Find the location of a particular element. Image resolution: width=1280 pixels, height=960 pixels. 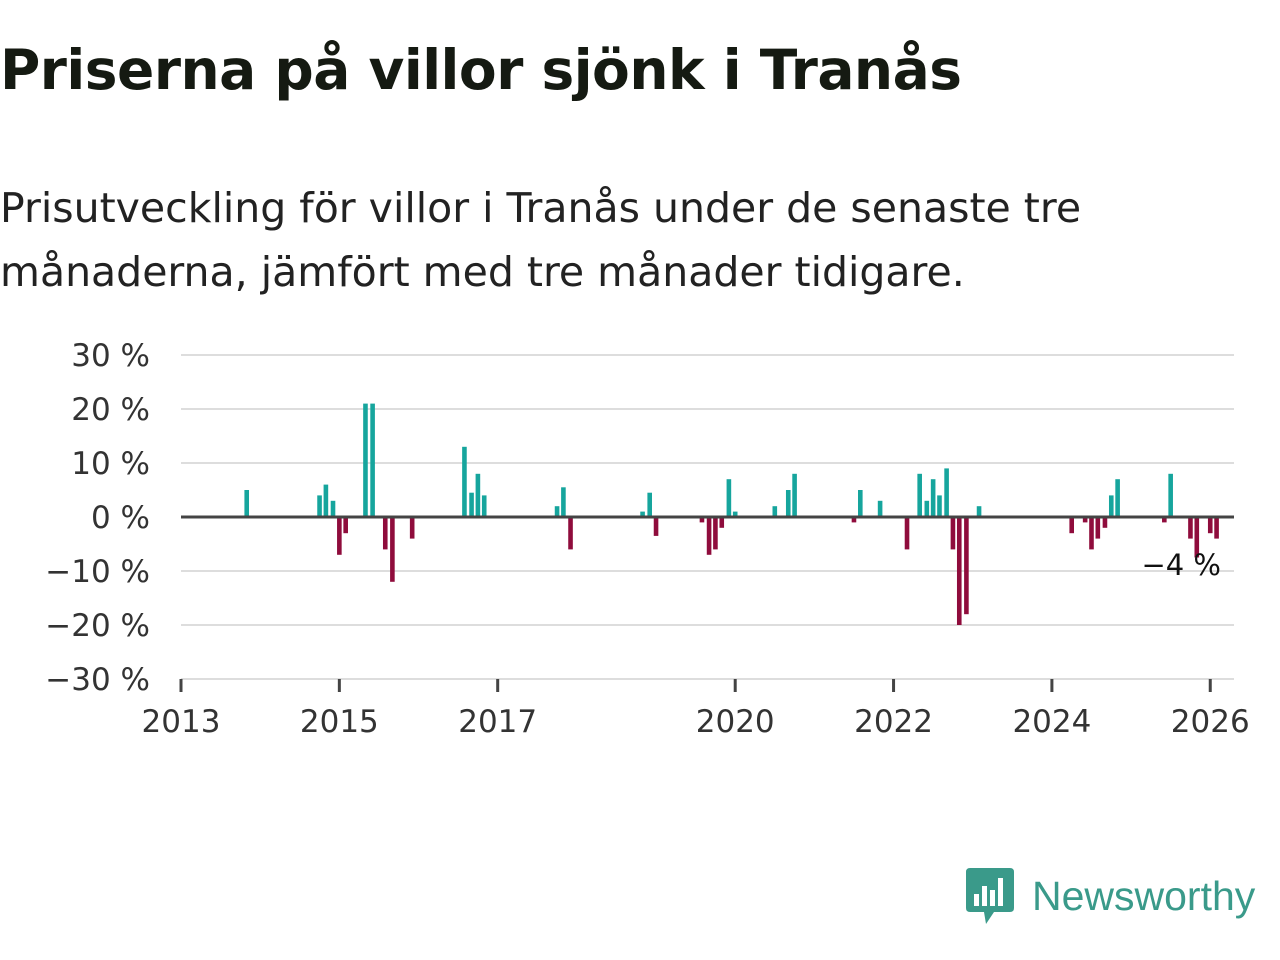

y-tick-label: −30 % is located at coordinates (97, 680).